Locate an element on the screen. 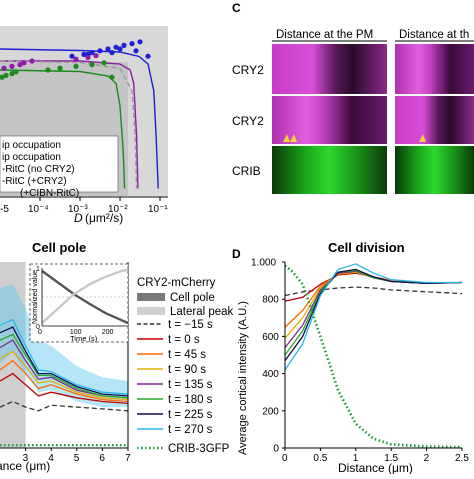  cell-pole-xtick-label-2: 5 is located at coordinates (77, 458).